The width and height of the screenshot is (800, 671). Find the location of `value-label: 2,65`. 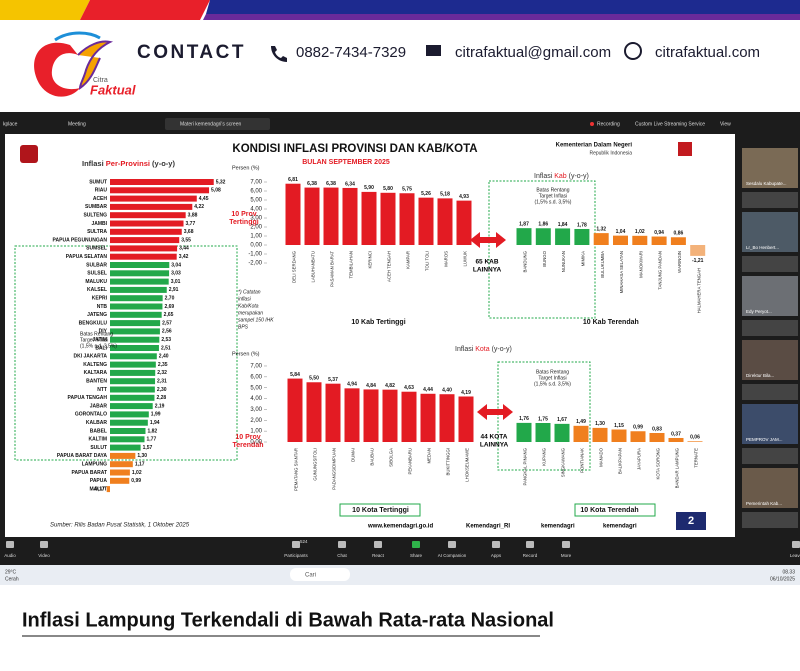

value-label: 2,65 is located at coordinates (169, 315).